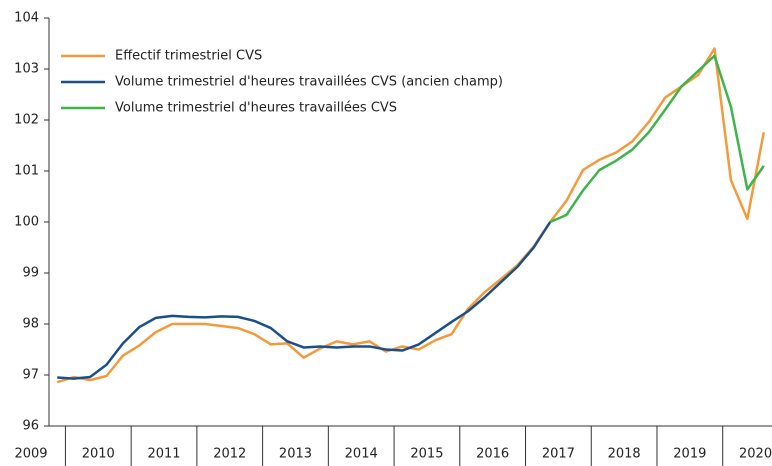 The width and height of the screenshot is (772, 466). Describe the element at coordinates (30, 273) in the screenshot. I see `y-tick-label: 99` at that location.